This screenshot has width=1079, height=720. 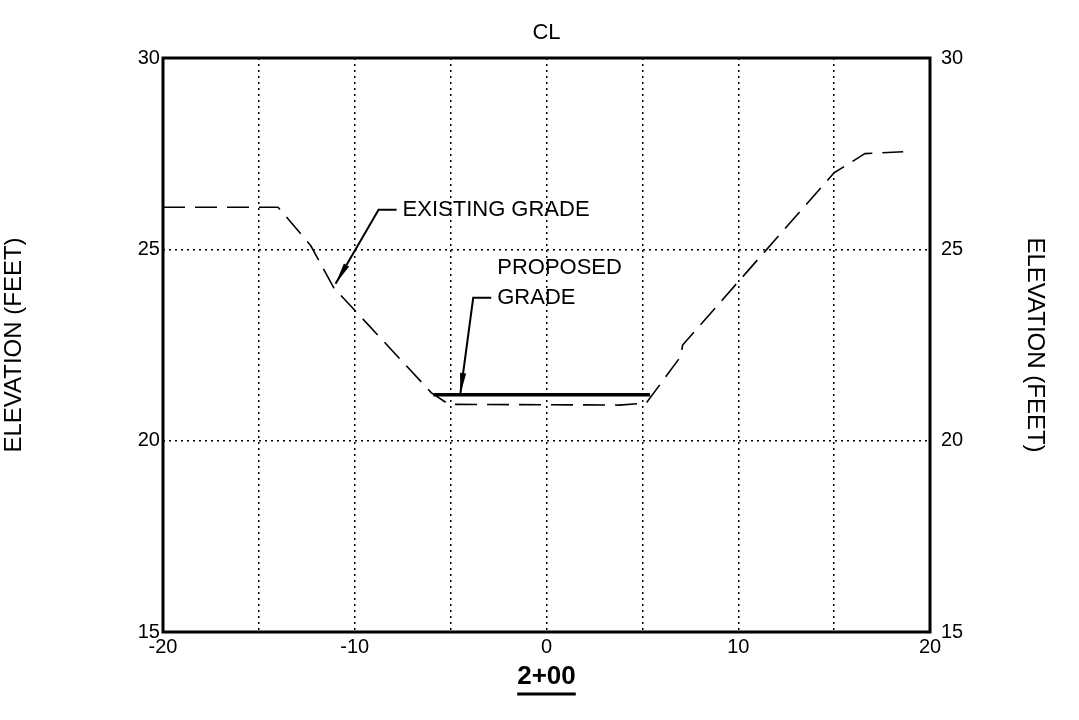 I want to click on y-axis-title: ELEVATION (FEET), so click(x=13, y=345).